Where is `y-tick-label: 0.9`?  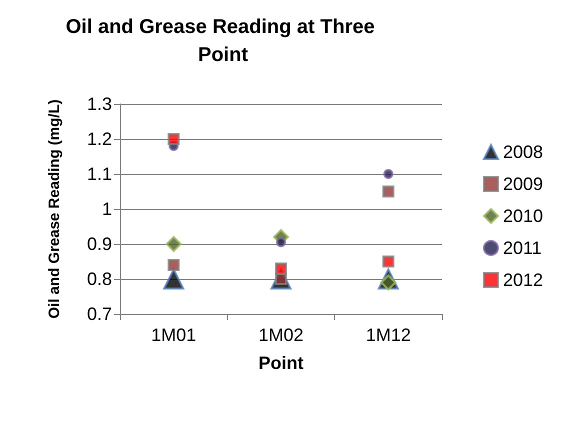
y-tick-label: 0.9 is located at coordinates (99, 244).